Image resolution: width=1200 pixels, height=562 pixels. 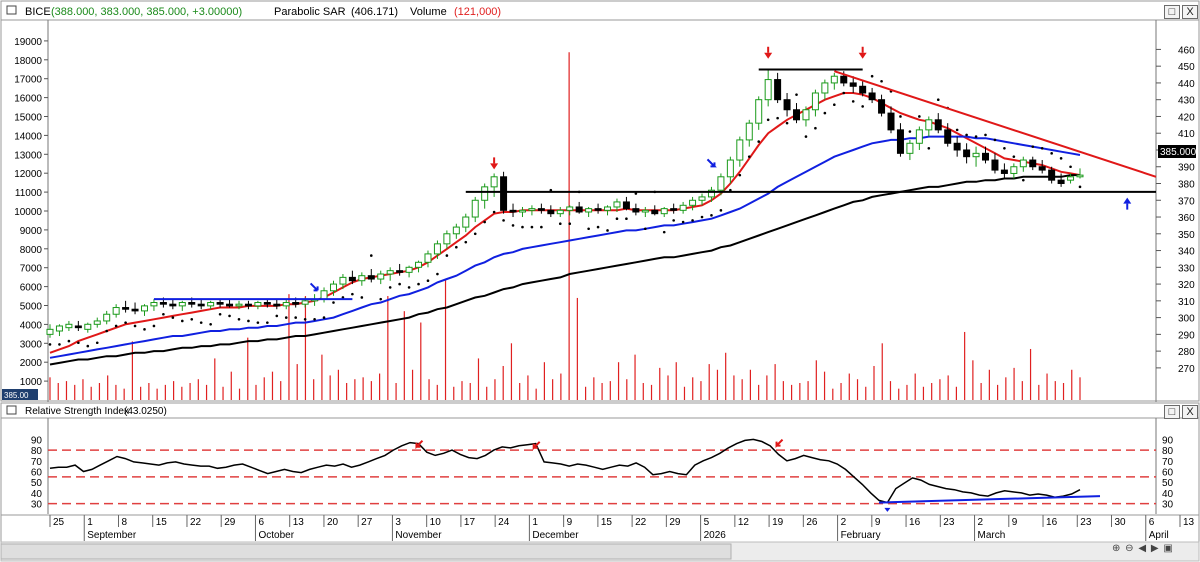 What do you see at coordinates (1130, 548) in the screenshot?
I see `zoom-out-icon: ⊖` at bounding box center [1130, 548].